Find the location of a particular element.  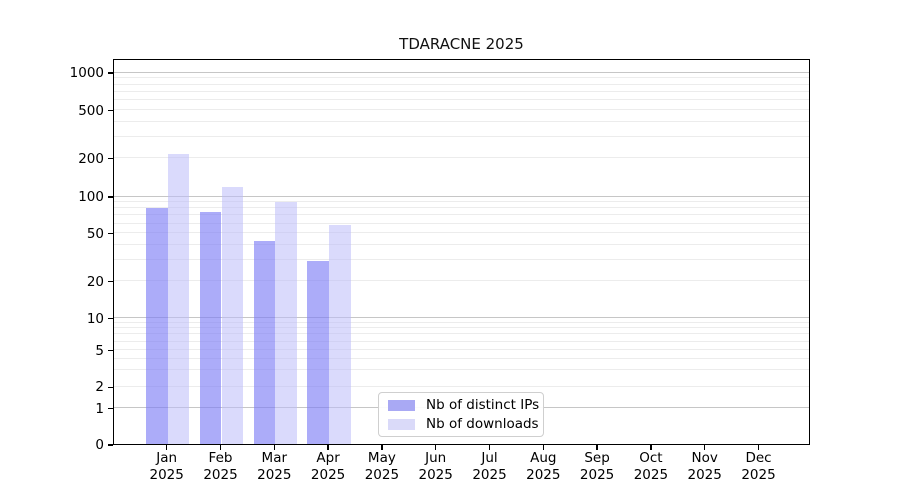

legend-label-downloads: Nb of downloads is located at coordinates (482, 424).